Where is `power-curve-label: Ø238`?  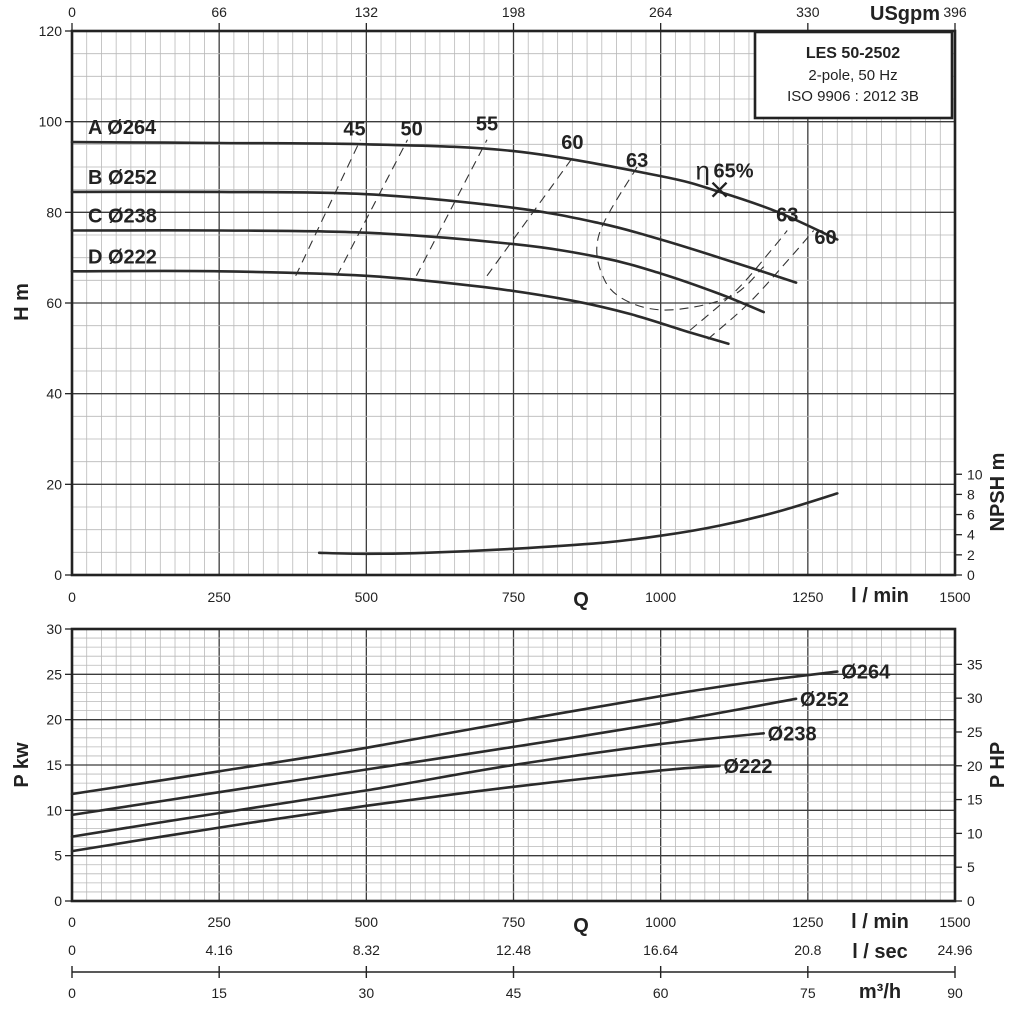 power-curve-label: Ø238 is located at coordinates (792, 734).